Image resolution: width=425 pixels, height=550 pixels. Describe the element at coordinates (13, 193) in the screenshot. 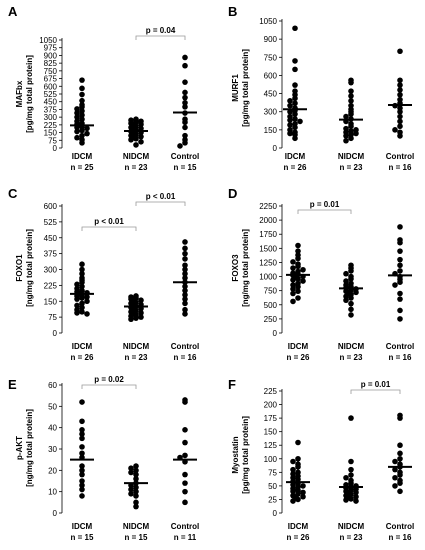

I see `panel-letter: C` at that location.